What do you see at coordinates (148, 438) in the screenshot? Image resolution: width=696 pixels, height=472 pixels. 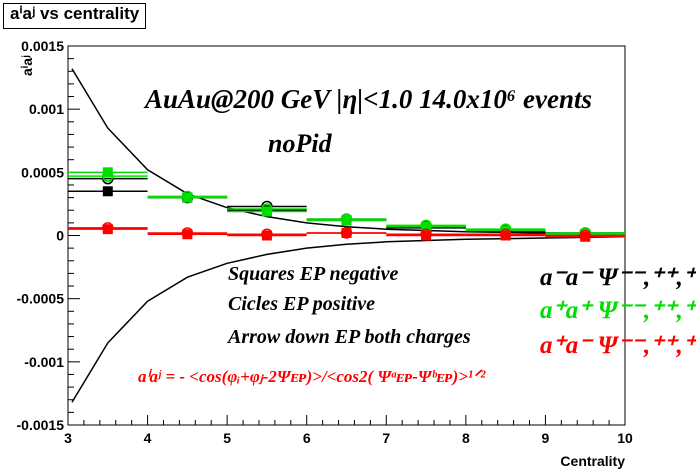 I see `x-tick-label: 4` at bounding box center [148, 438].